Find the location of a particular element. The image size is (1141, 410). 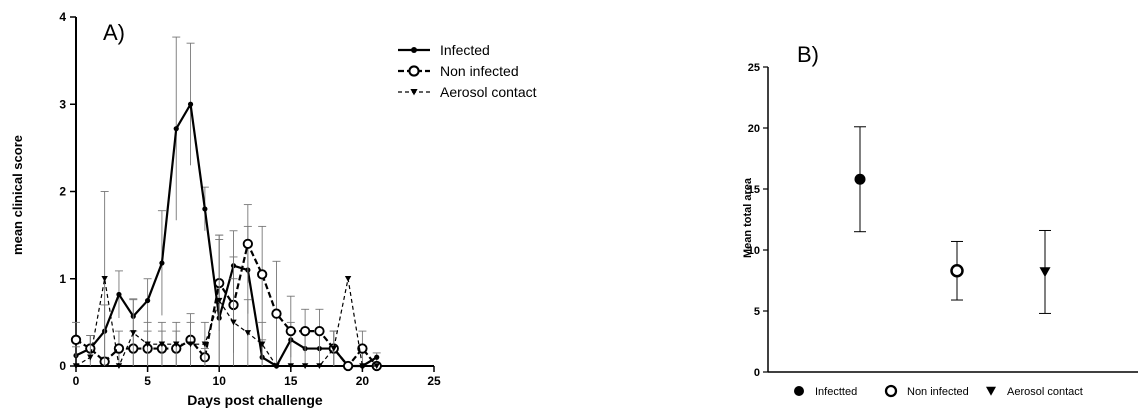

panel-a-y-ticks: 0 1 2 3 4 is located at coordinates (67, 191).